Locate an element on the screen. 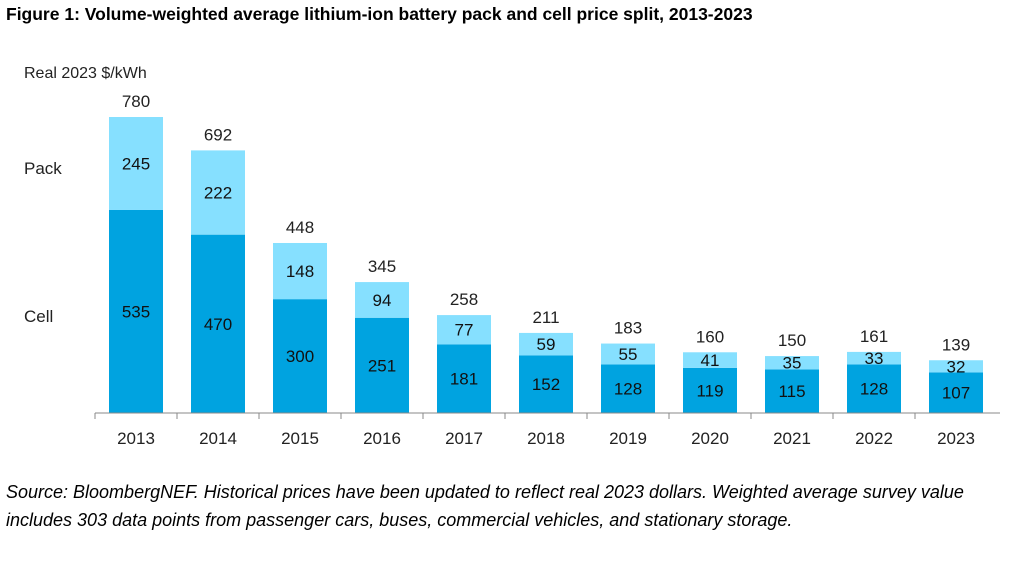  x-tick-label: 2014 is located at coordinates (218, 438).